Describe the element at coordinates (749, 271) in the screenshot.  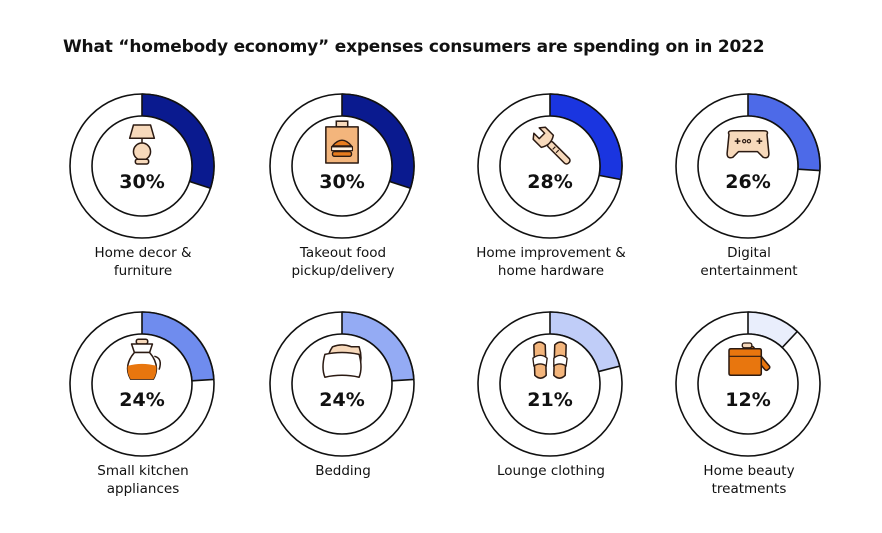
I see `category-label-line: entertainment` at that location.